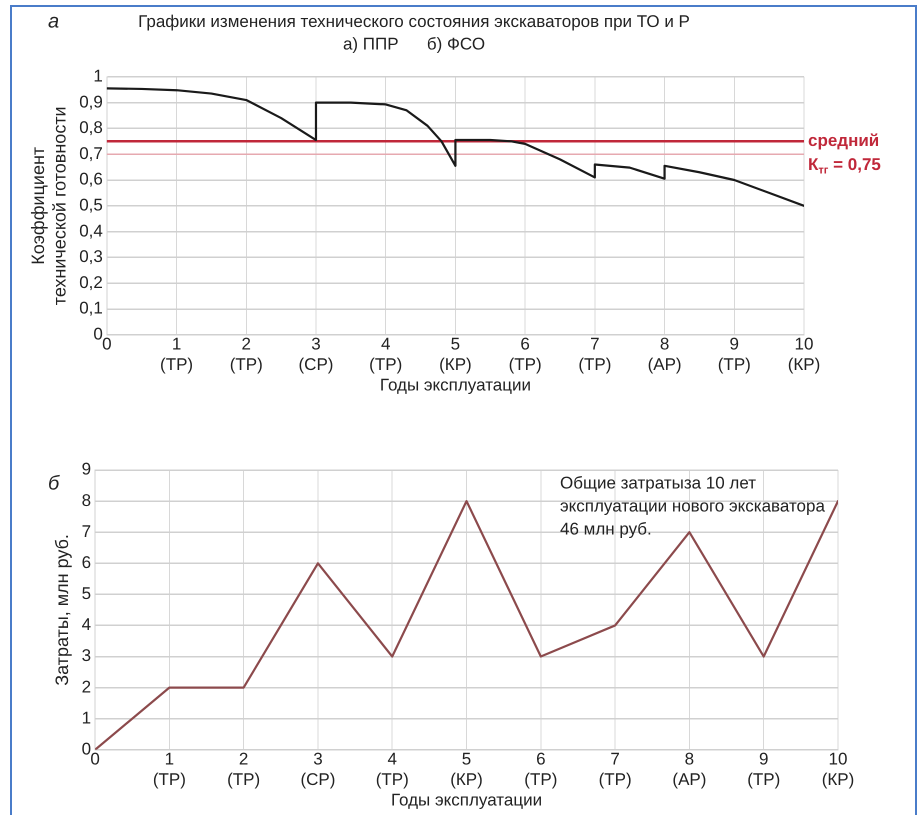 This screenshot has height=815, width=920. Describe the element at coordinates (91, 308) in the screenshot. I see `y-tick-label: 0,1` at that location.